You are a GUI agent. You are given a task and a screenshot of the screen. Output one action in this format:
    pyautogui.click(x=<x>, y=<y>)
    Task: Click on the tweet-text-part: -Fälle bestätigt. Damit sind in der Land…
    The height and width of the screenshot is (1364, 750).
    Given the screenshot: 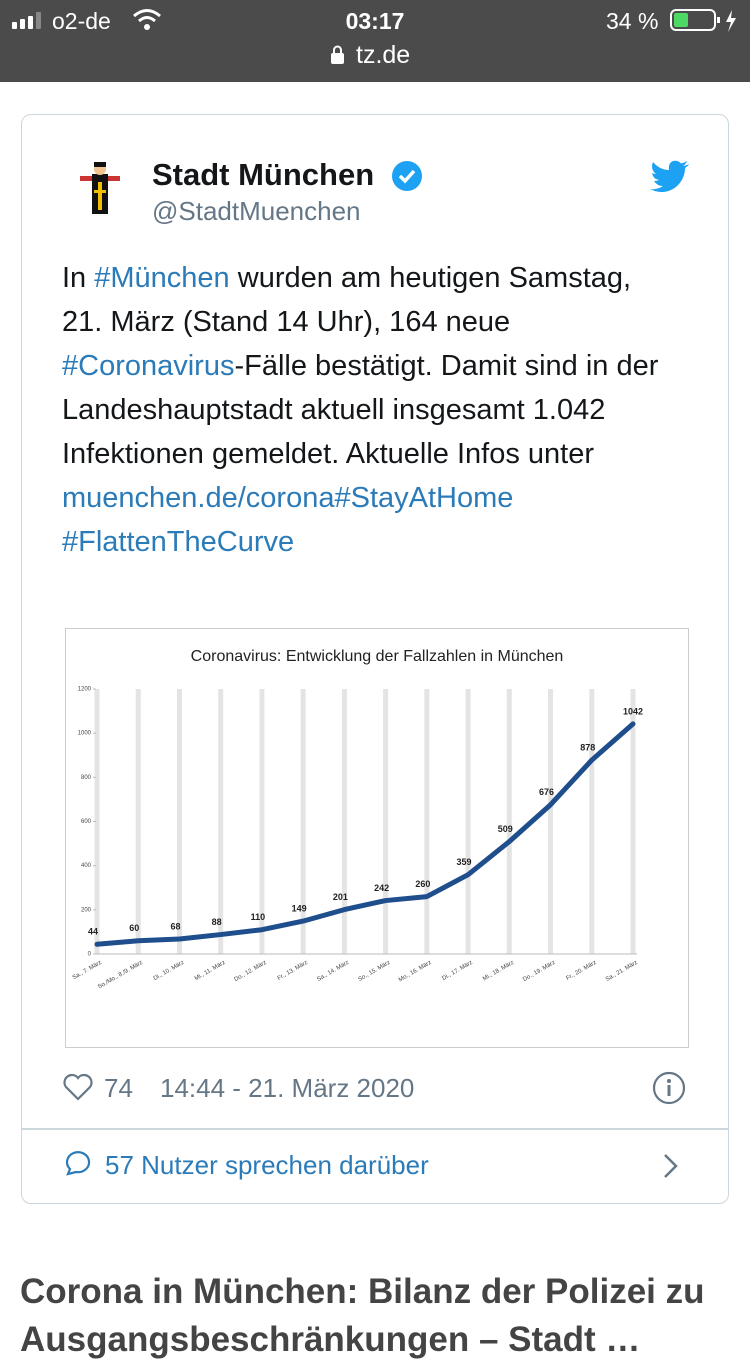 What is the action you would take?
    pyautogui.click(x=360, y=410)
    